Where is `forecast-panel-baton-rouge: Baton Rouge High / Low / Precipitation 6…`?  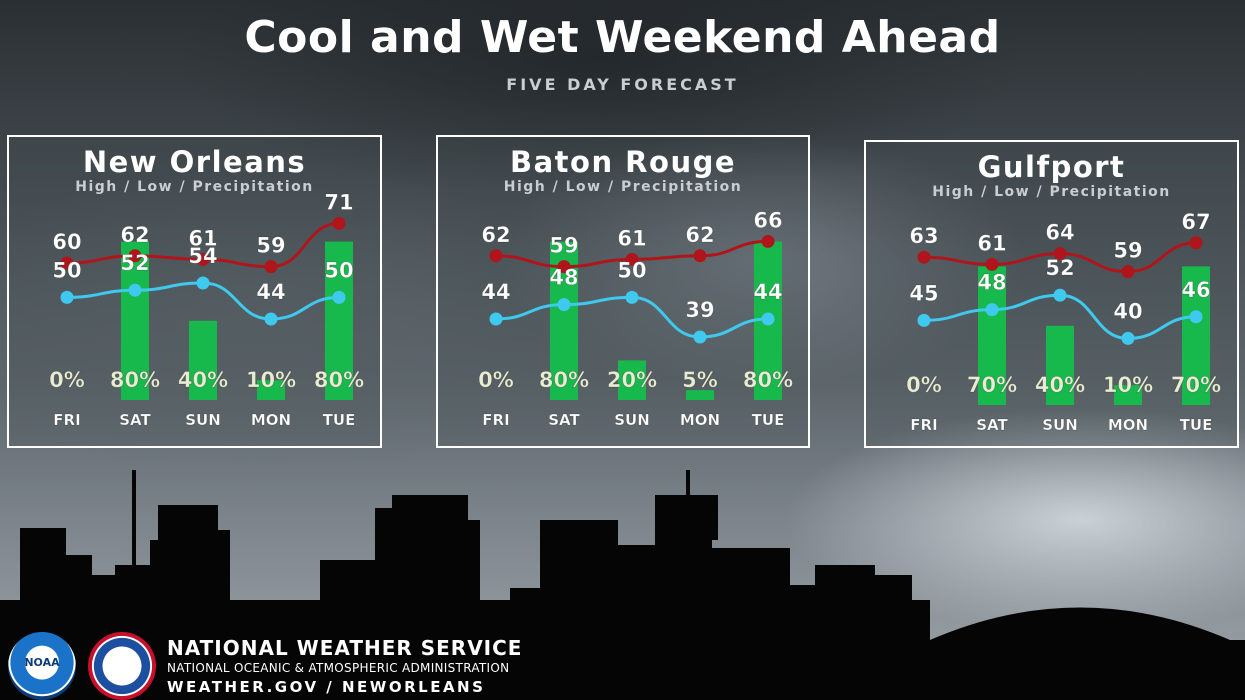 forecast-panel-baton-rouge: Baton Rouge High / Low / Precipitation 6… is located at coordinates (623, 291).